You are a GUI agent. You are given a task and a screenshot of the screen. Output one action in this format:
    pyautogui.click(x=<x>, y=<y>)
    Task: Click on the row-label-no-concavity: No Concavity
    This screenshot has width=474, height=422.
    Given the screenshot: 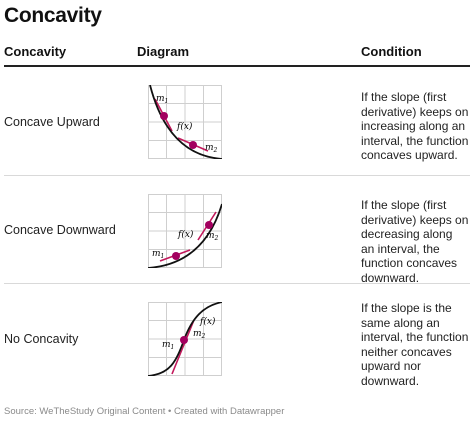 What is the action you would take?
    pyautogui.click(x=41, y=339)
    